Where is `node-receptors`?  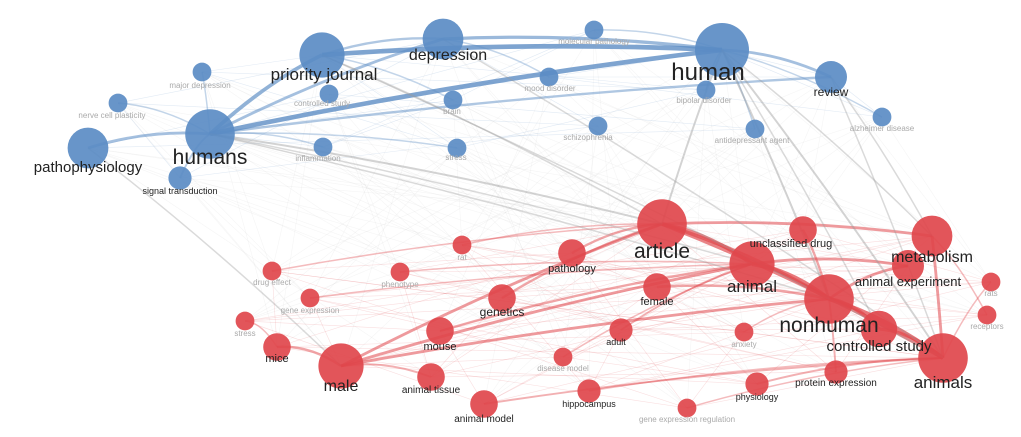 node-receptors is located at coordinates (987, 315).